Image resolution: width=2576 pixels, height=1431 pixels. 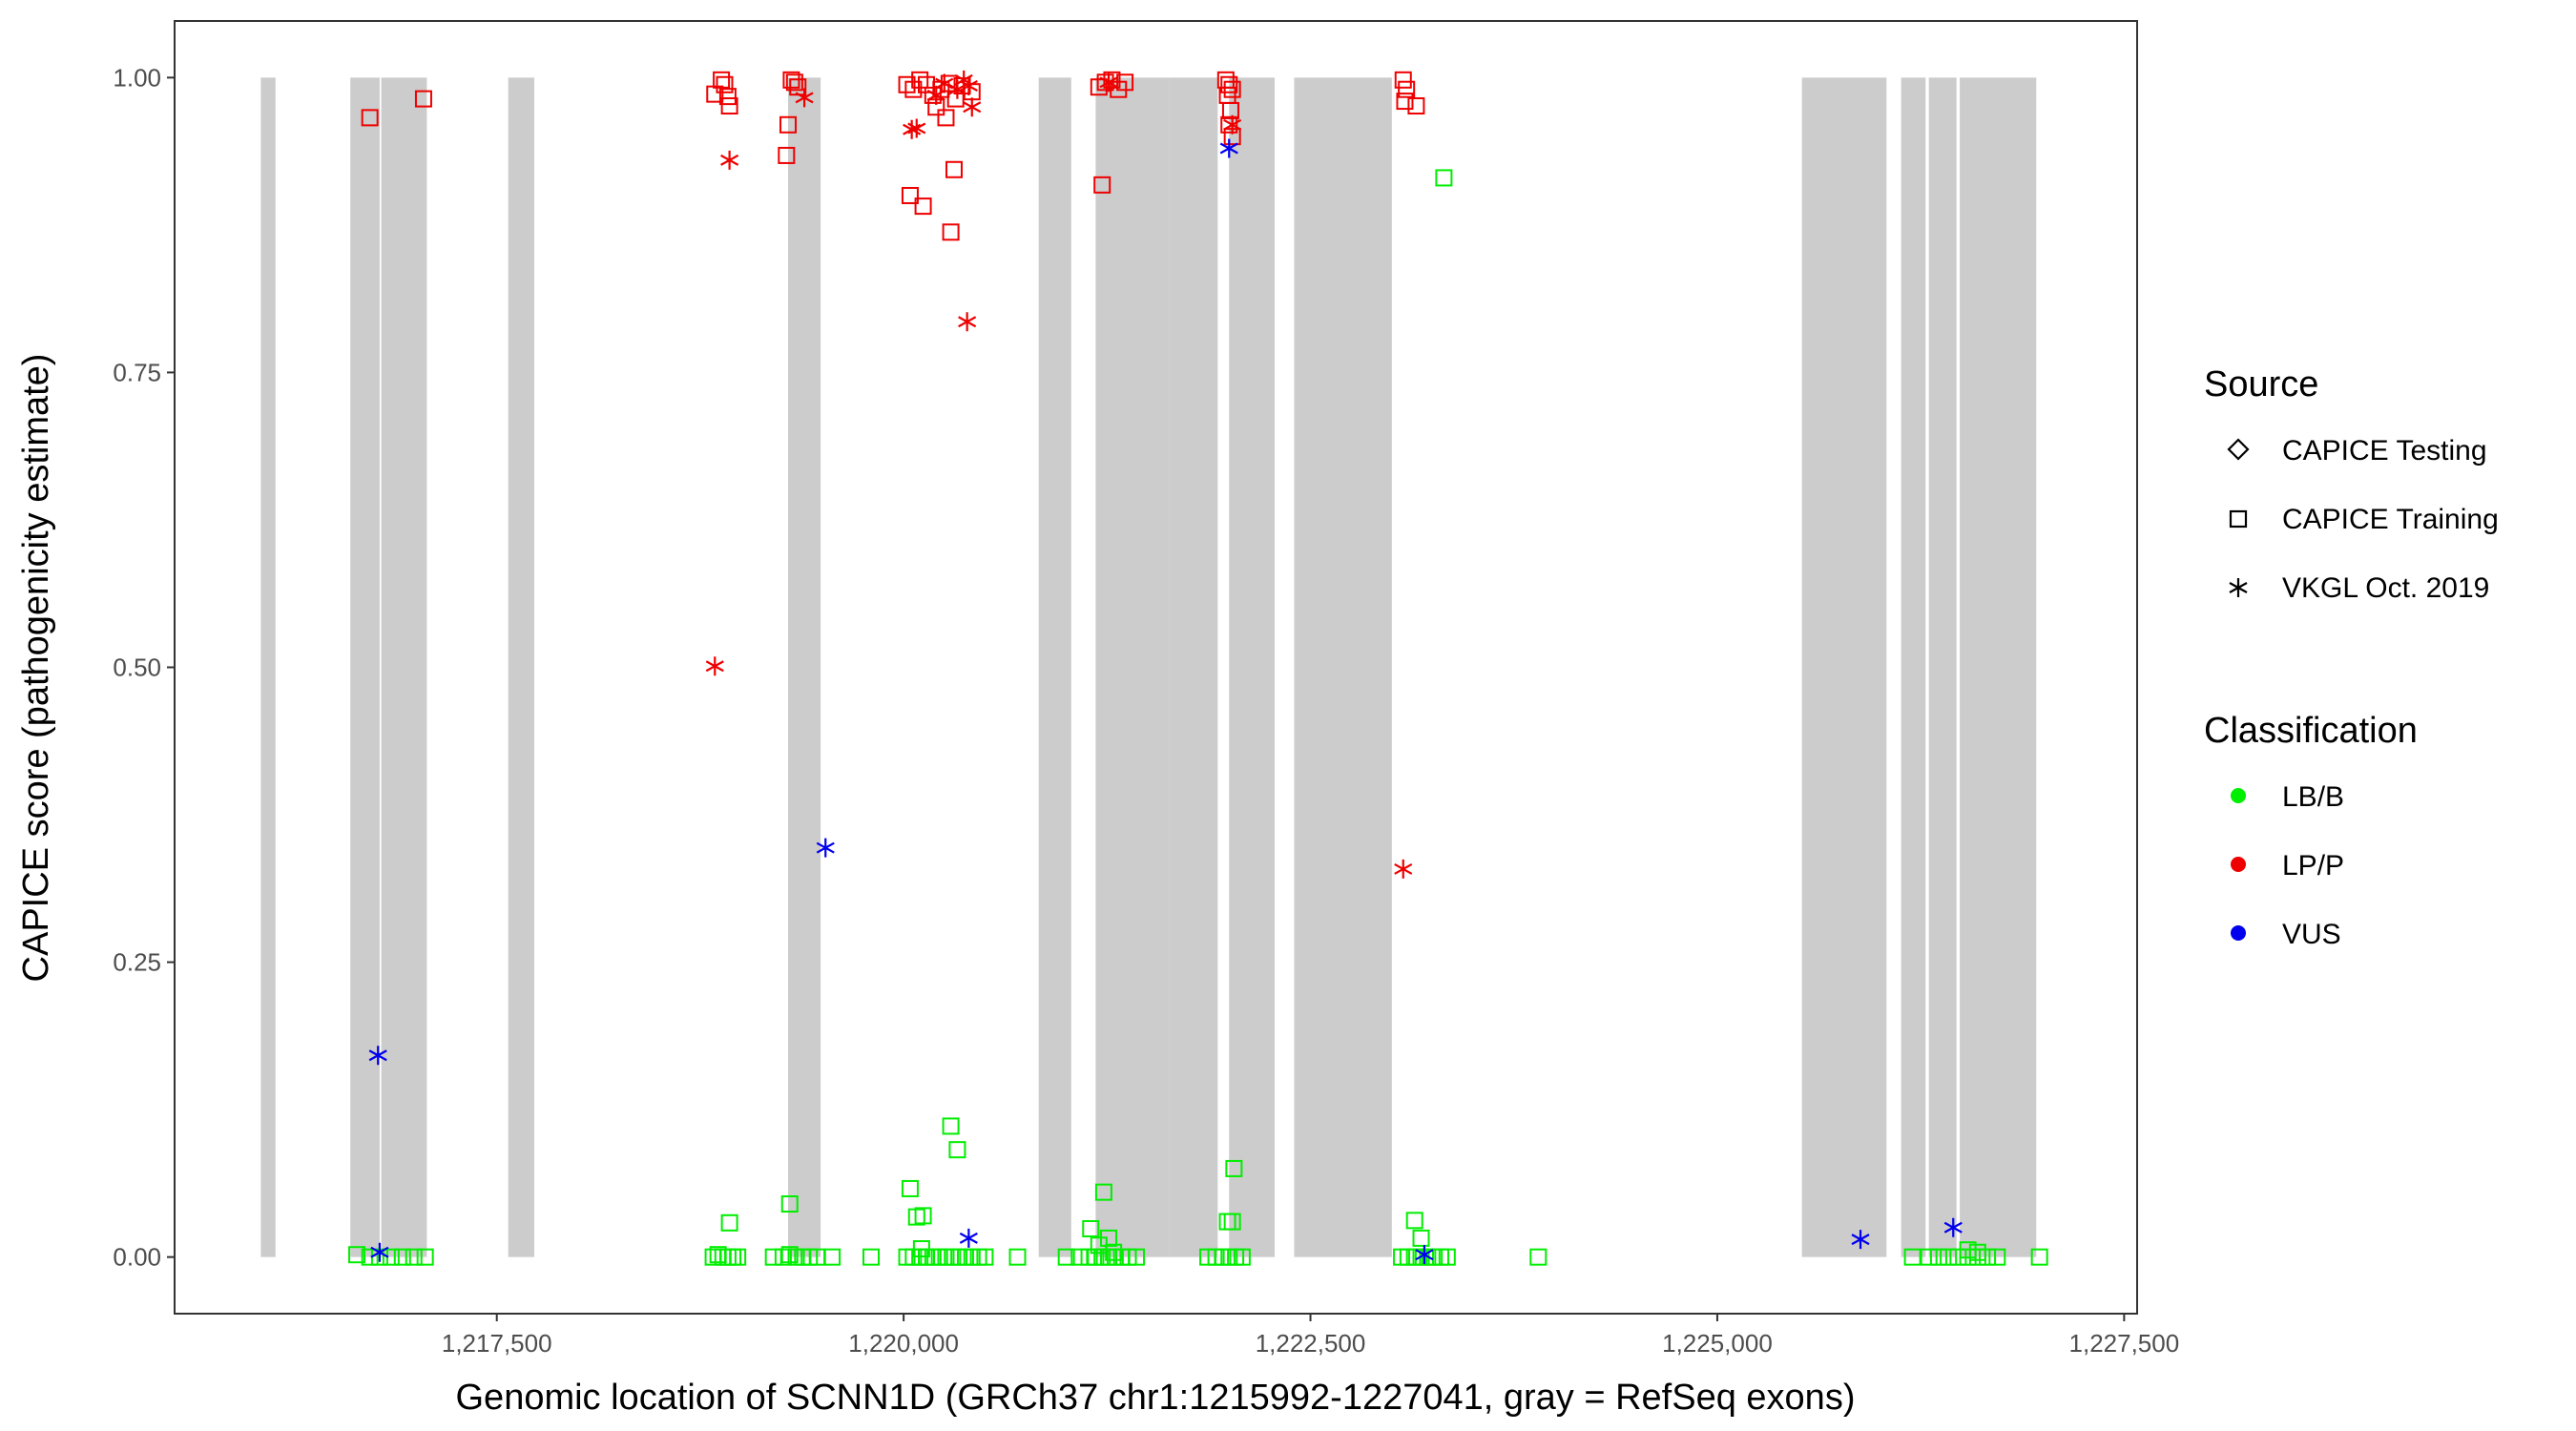 I want to click on legend-label: LP/P, so click(x=2313, y=865).